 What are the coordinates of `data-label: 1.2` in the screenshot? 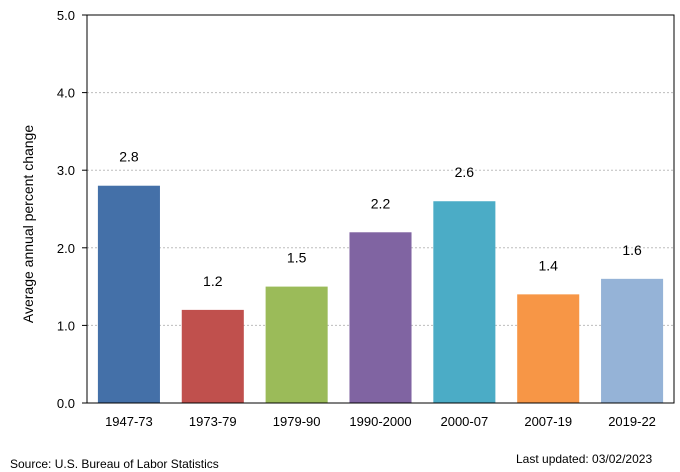 It's located at (213, 281).